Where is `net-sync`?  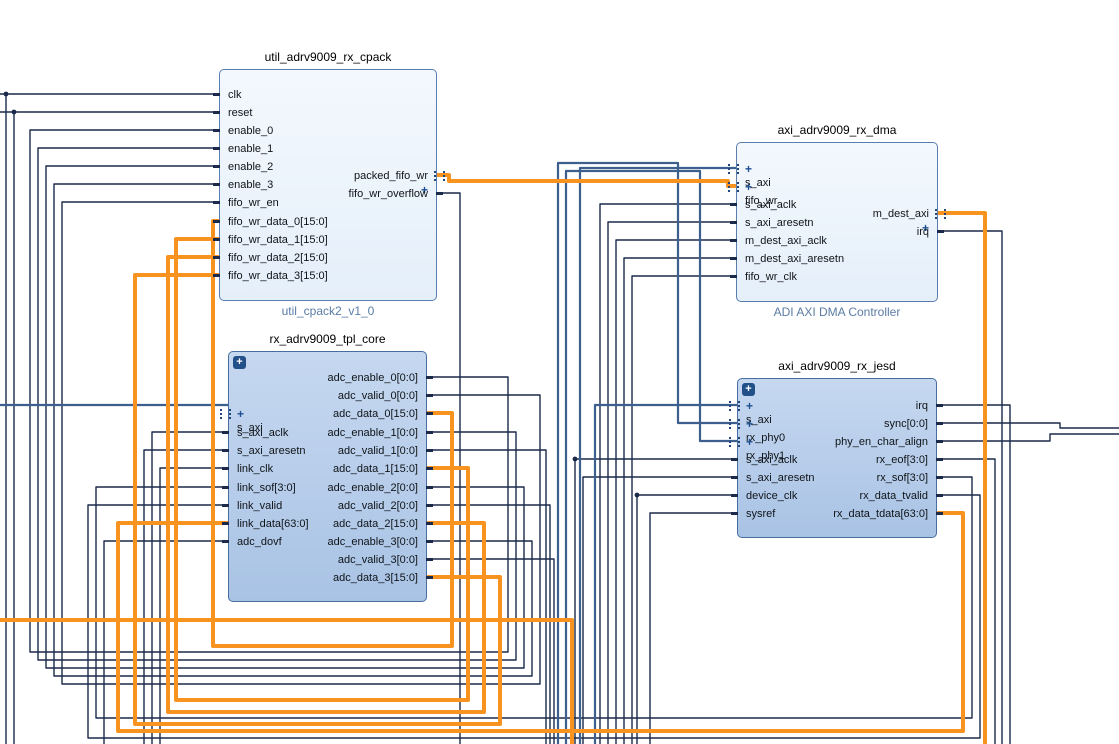 net-sync is located at coordinates (1028, 425).